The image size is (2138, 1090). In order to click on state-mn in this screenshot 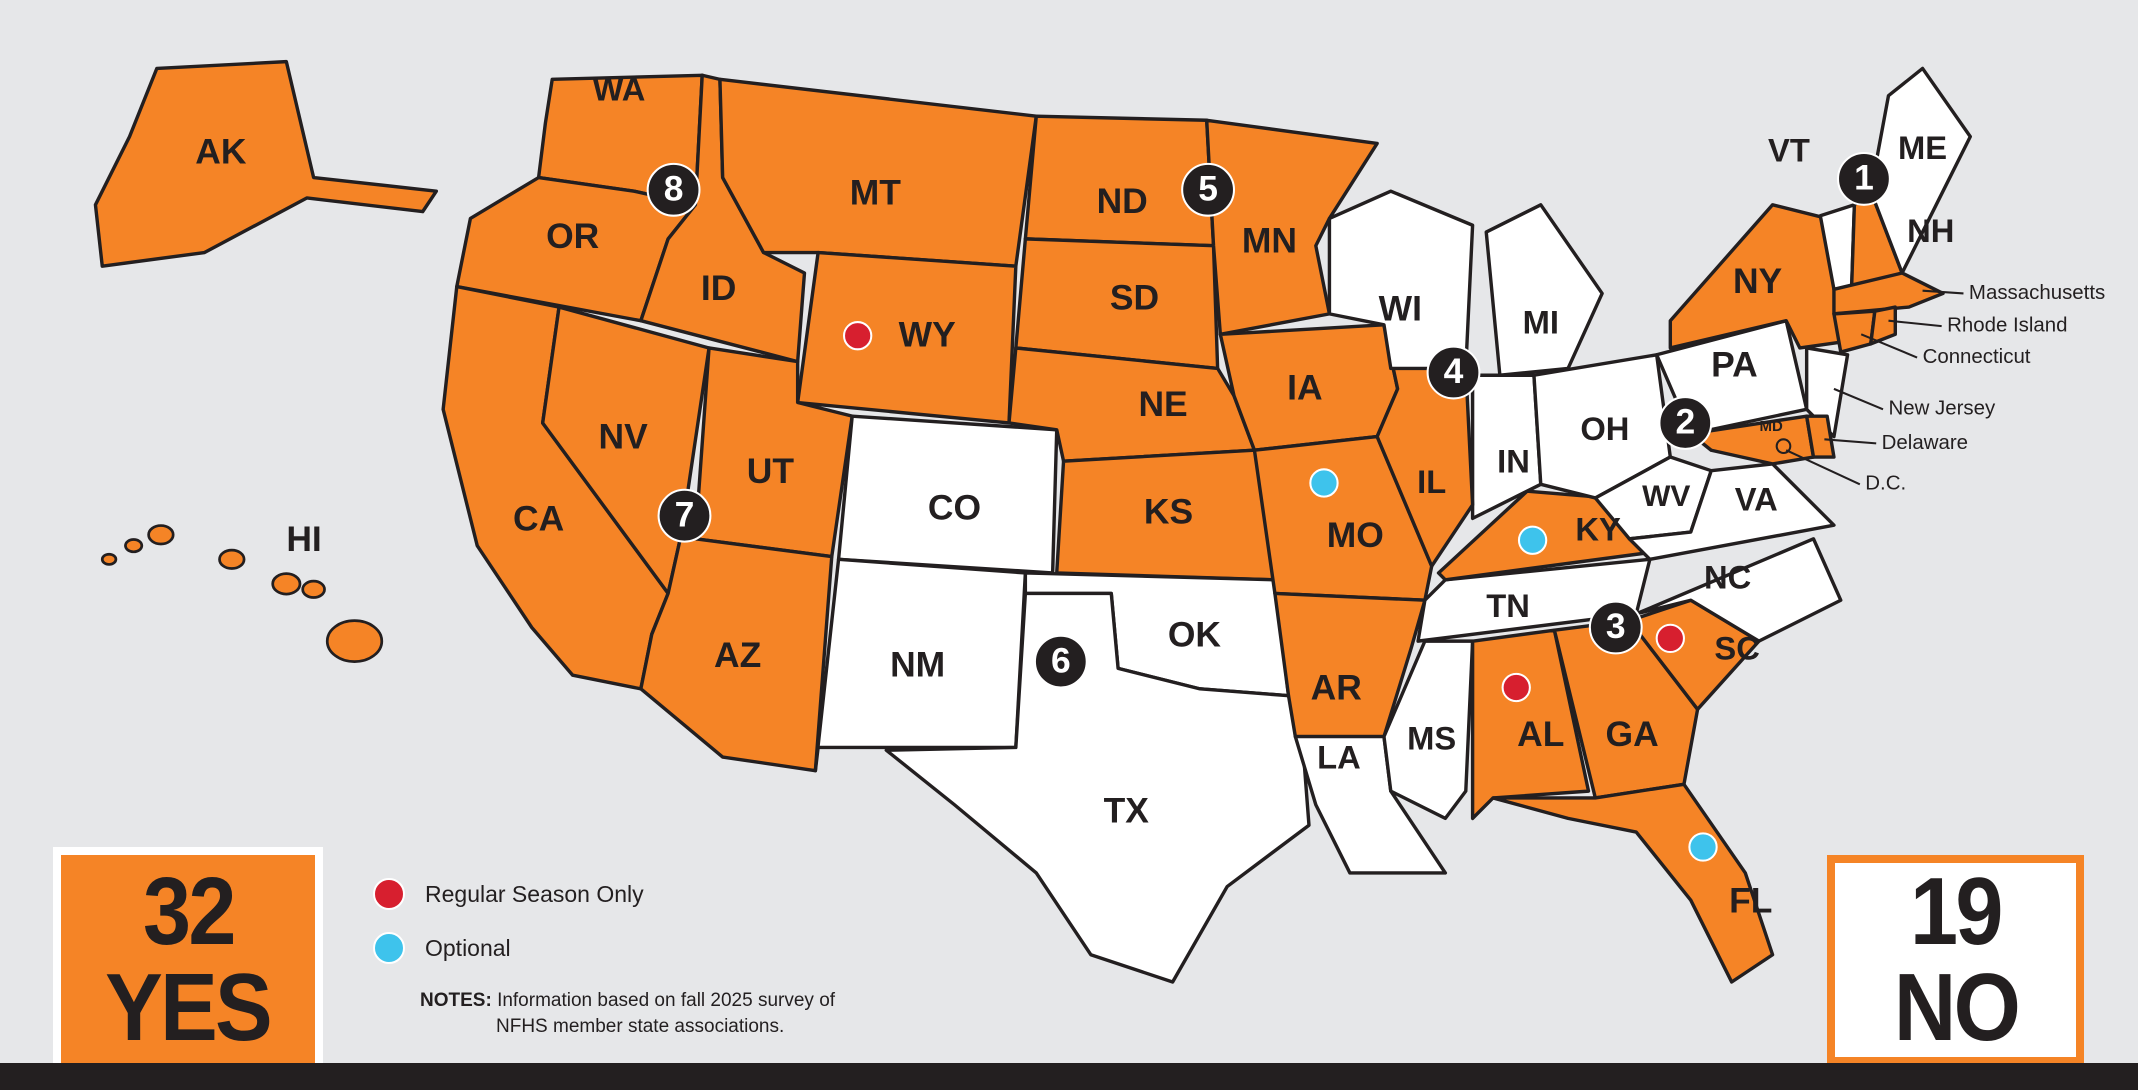, I will do `click(1292, 227)`.